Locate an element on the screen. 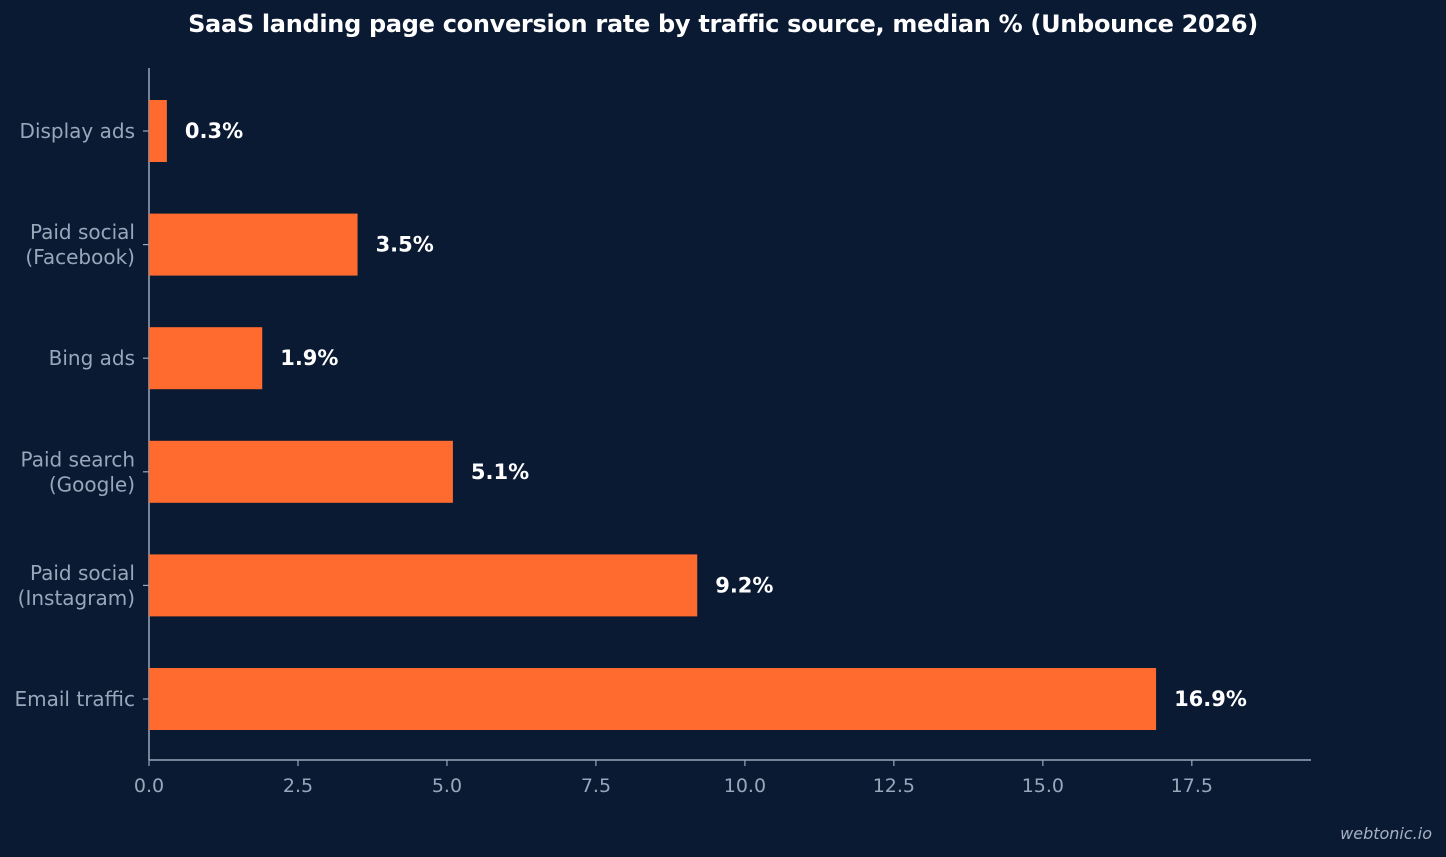  category-label: (Facebook) is located at coordinates (80, 257).